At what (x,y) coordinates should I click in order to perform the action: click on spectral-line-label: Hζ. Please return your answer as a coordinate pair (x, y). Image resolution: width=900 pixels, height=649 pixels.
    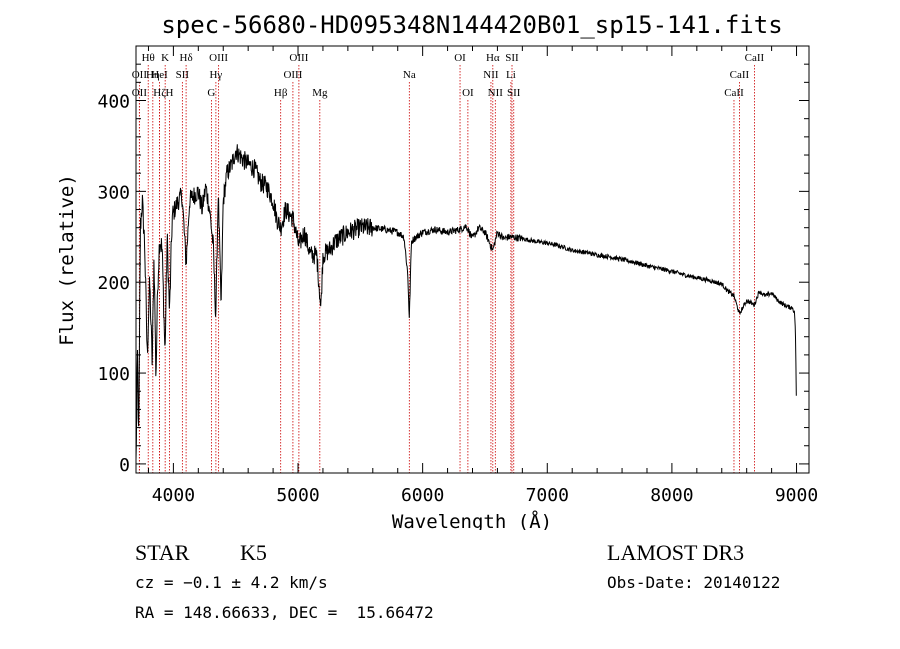
    Looking at the image, I should click on (159, 93).